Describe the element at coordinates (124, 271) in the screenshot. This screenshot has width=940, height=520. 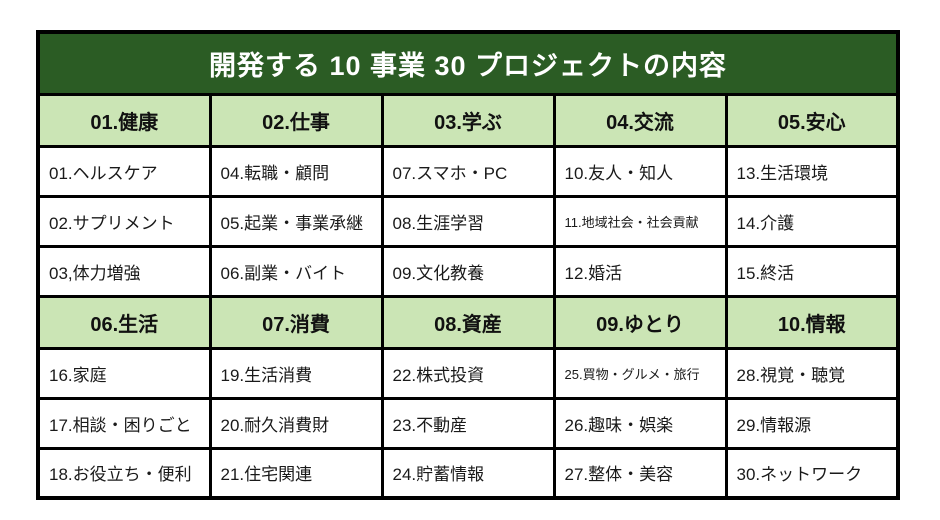
I see `project-cell-03: 03,体力増強` at that location.